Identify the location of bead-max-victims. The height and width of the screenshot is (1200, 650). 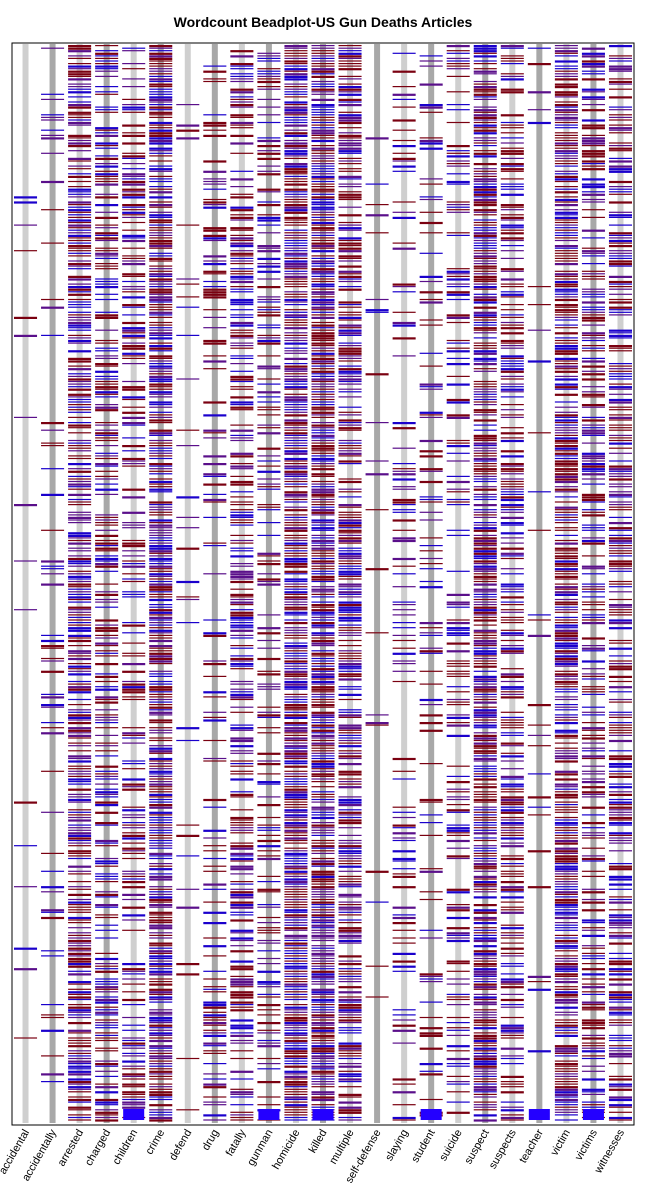
(593, 1114).